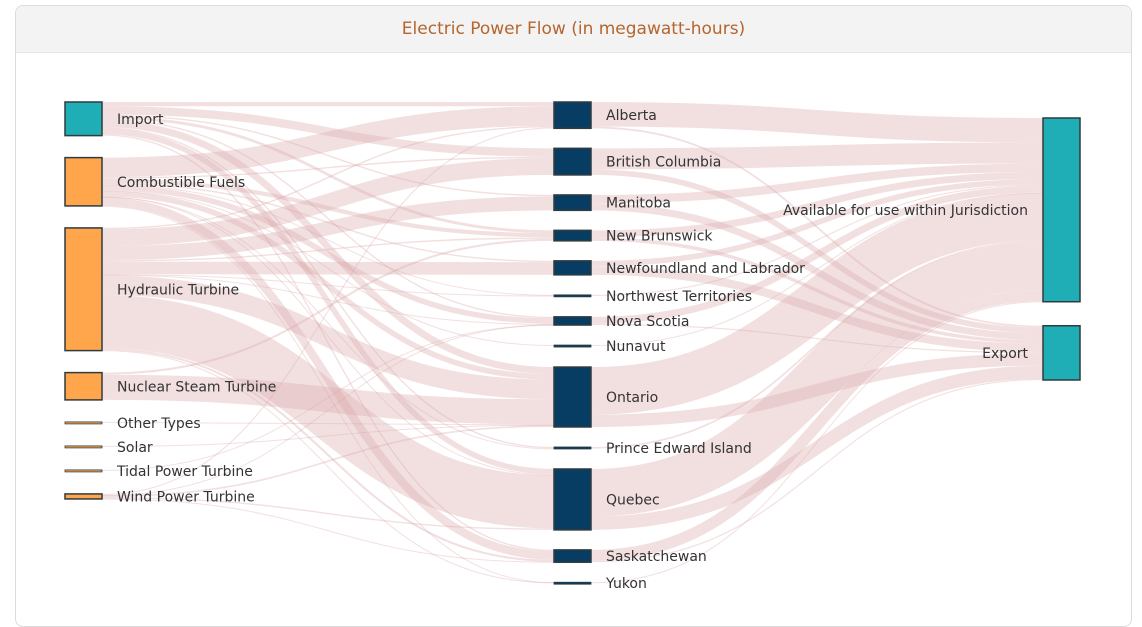  Describe the element at coordinates (328, 423) in the screenshot. I see `link-other-to-ontario` at that location.